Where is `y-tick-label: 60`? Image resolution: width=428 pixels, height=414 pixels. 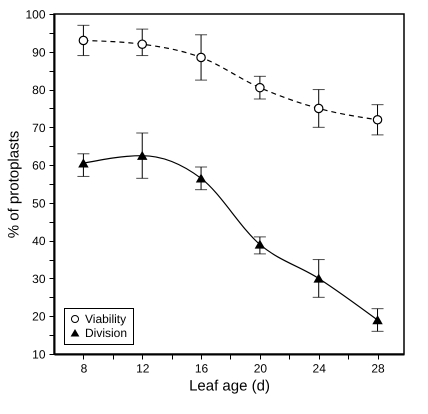 y-tick-label: 60 is located at coordinates (39, 165).